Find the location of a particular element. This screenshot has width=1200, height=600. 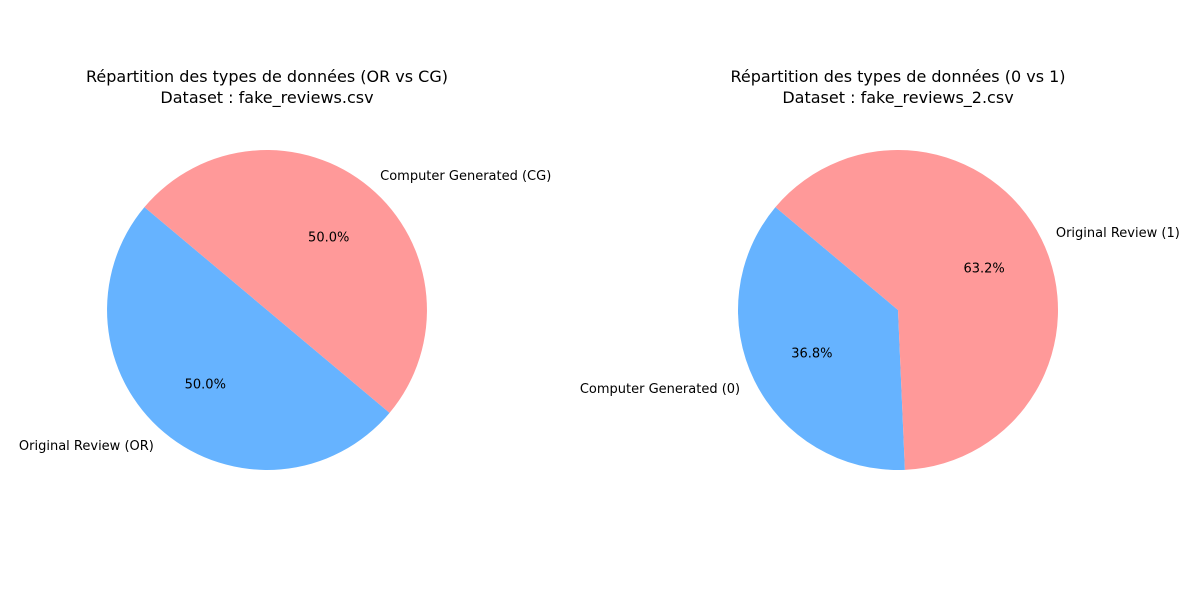

chart-2-percent-label-1: 36.8% is located at coordinates (811, 353).